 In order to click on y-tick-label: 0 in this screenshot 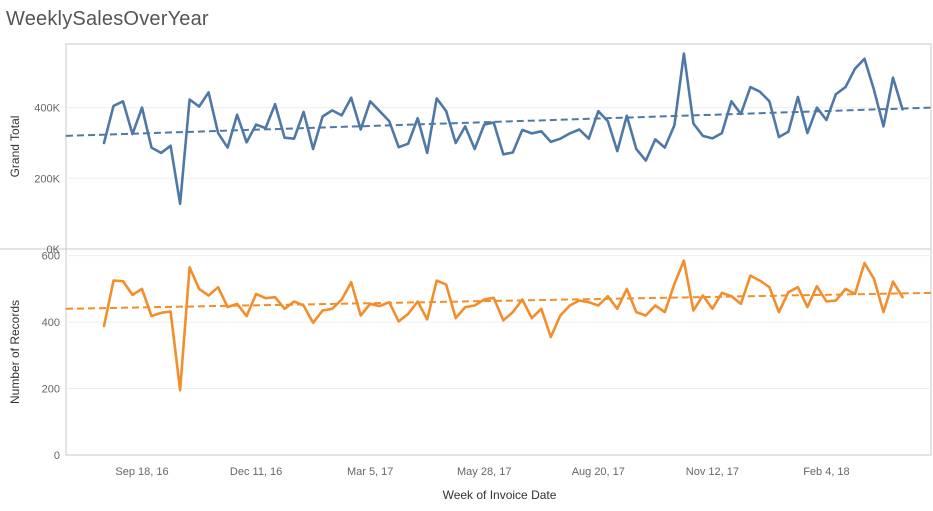, I will do `click(57, 456)`.